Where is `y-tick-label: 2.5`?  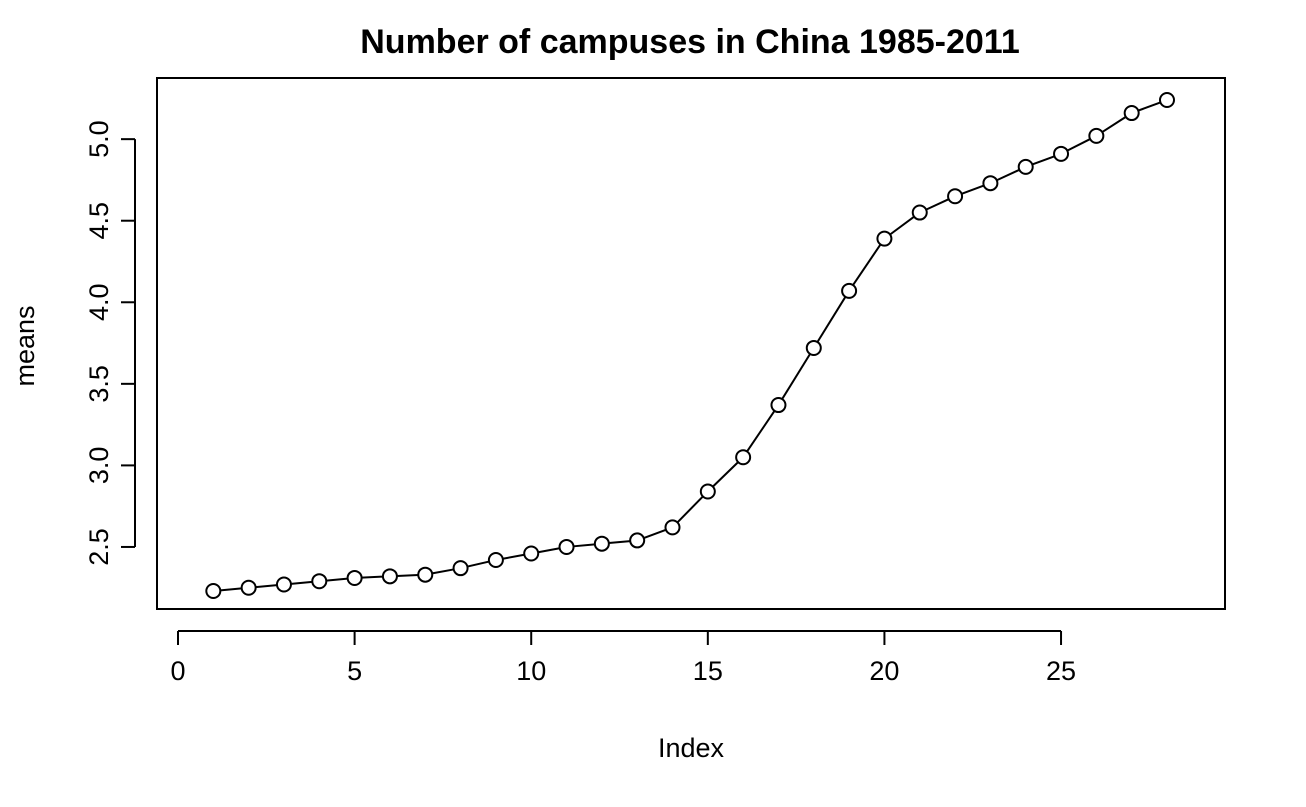 y-tick-label: 2.5 is located at coordinates (99, 547).